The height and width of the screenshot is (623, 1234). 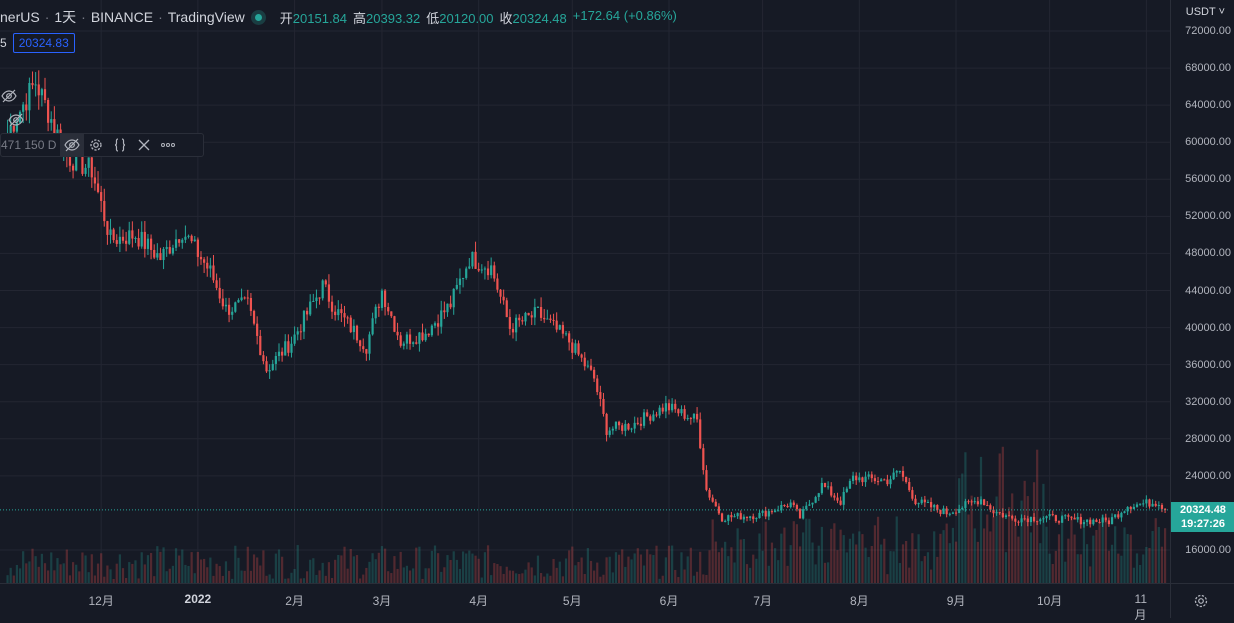 I want to click on interval-label: 1天, so click(x=65, y=17).